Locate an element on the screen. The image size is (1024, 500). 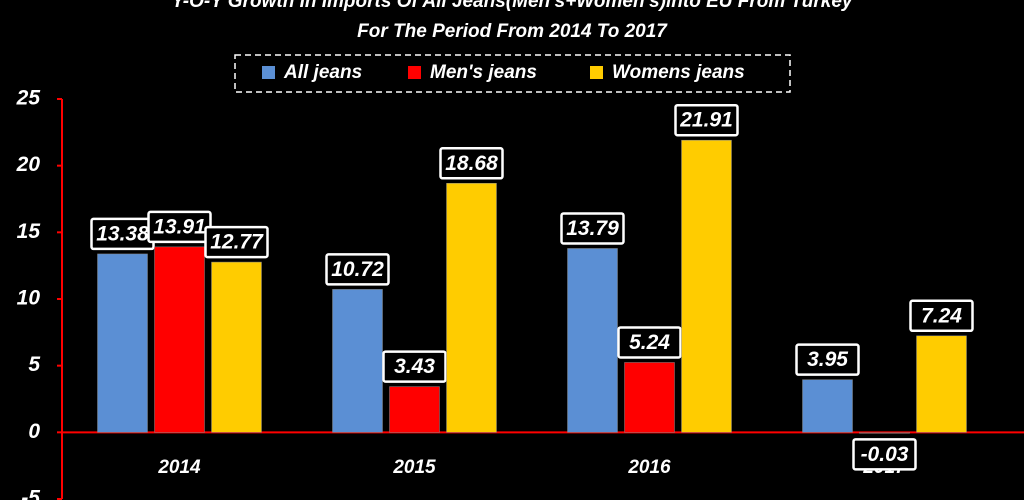
value-label: 7.24 is located at coordinates (941, 315).